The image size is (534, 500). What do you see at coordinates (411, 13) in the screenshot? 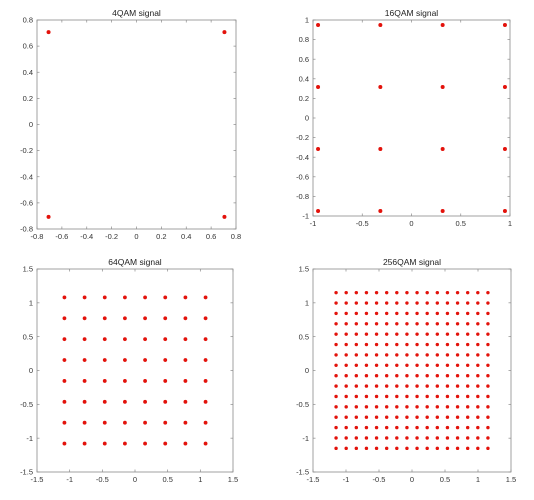
I see `chart-title-16qam: 16QAM signal` at bounding box center [411, 13].